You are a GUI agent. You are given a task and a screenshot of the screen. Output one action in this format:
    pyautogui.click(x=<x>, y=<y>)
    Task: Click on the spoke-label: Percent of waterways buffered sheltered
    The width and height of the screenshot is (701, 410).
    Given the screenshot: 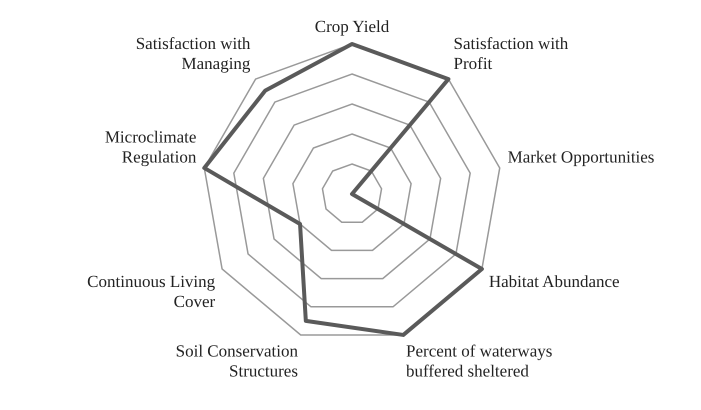 What is the action you would take?
    pyautogui.click(x=479, y=360)
    